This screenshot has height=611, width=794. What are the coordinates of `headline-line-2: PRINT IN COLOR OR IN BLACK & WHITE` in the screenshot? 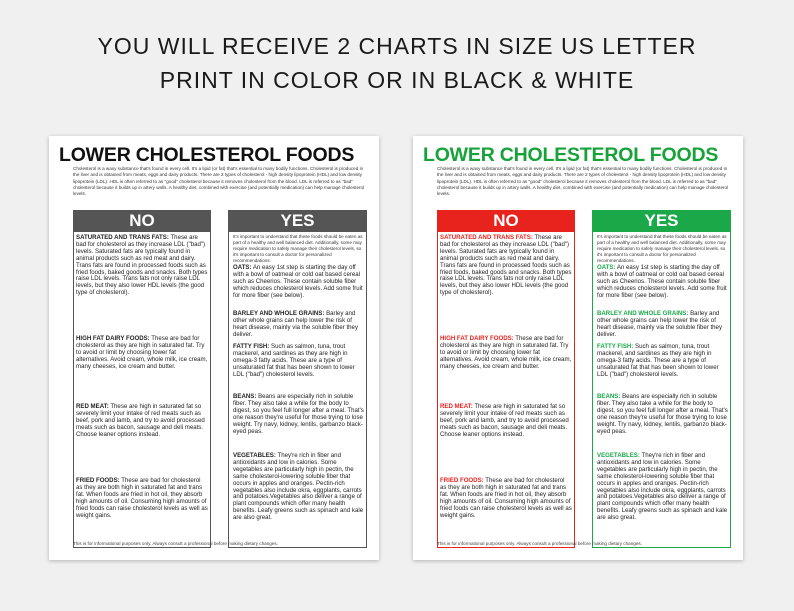 It's located at (397, 80).